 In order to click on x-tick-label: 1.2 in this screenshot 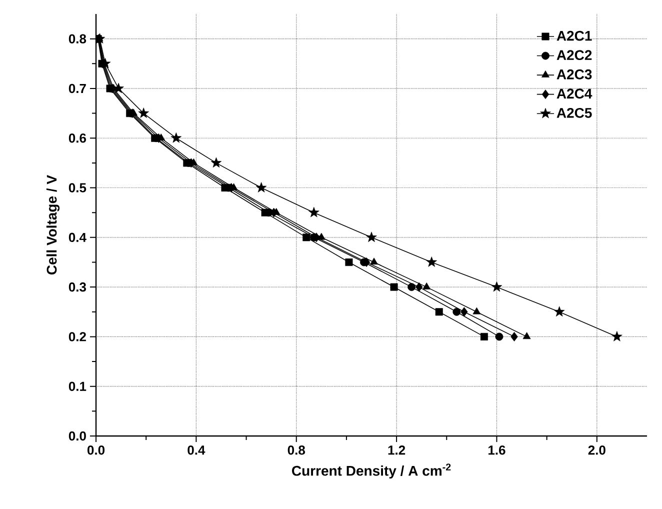, I will do `click(397, 450)`.